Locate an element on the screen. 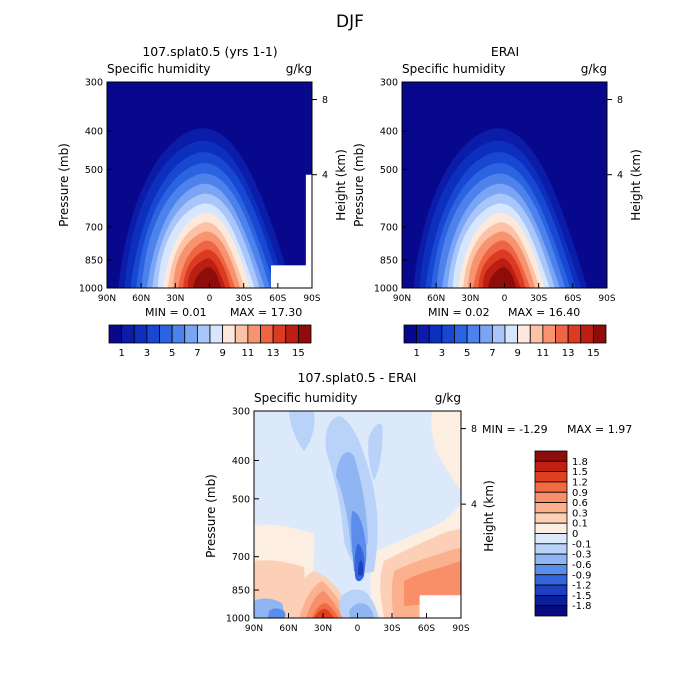 This screenshot has height=700, width=700. colorbar-label: 0.9 is located at coordinates (580, 493).